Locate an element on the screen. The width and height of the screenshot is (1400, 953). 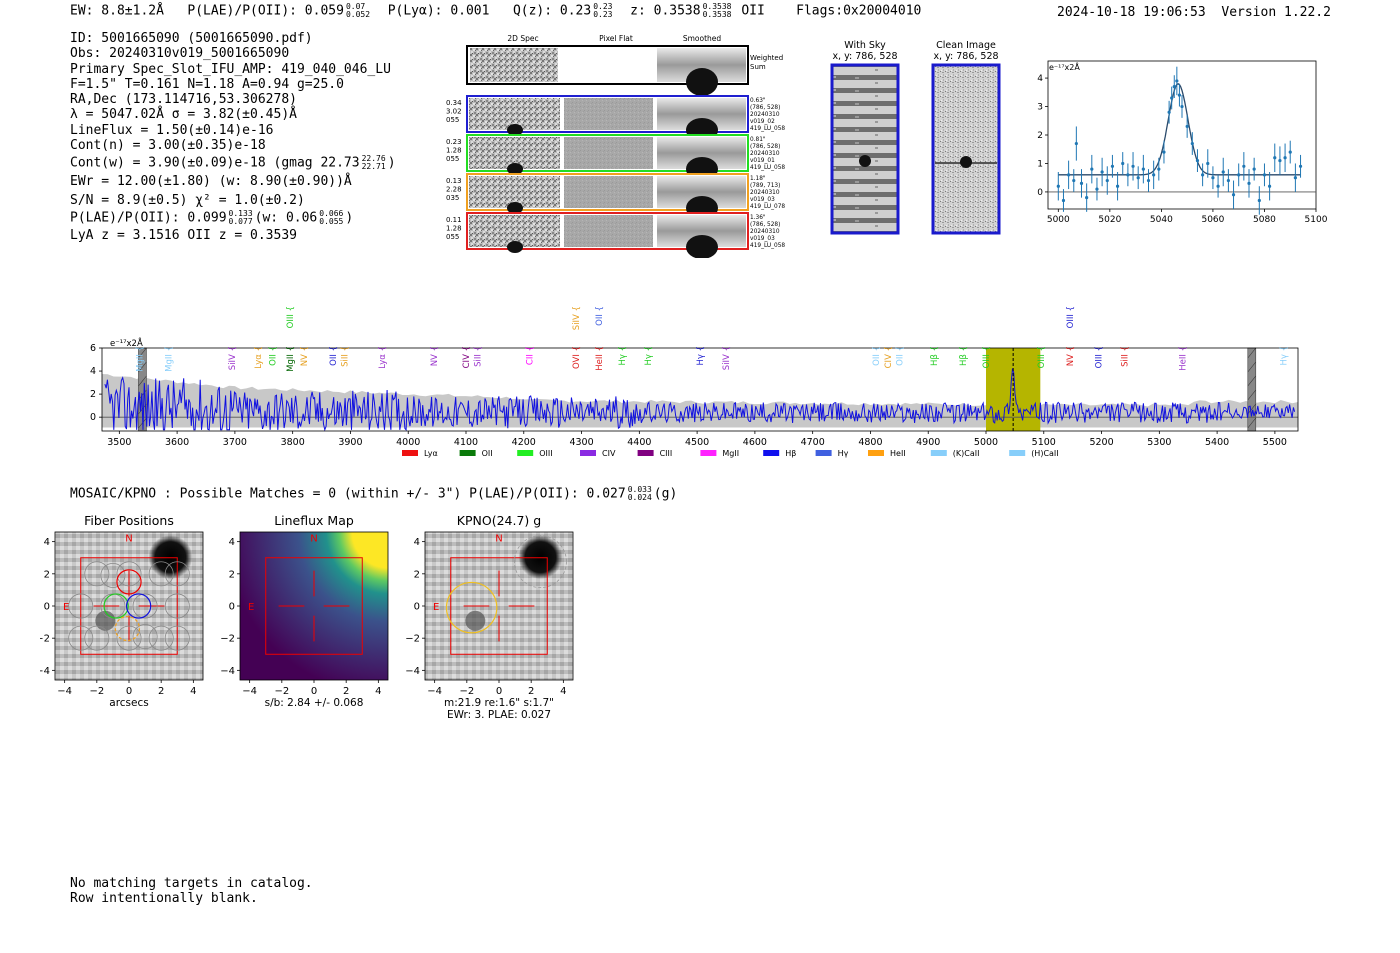
spectrum-mask-rect is located at coordinates (1252, 389).